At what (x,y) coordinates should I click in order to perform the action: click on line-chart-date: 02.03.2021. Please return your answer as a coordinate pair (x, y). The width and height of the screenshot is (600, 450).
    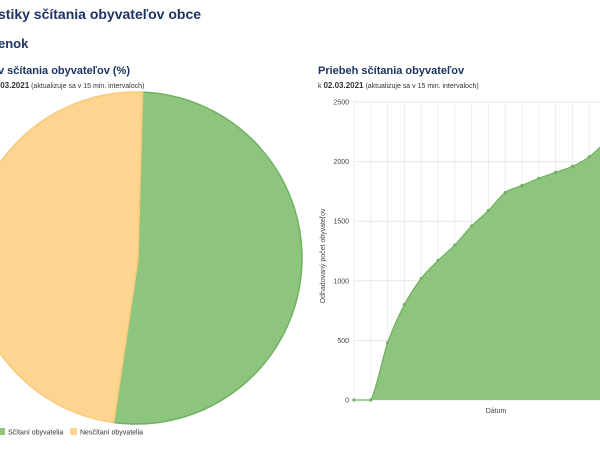
    Looking at the image, I should click on (343, 85).